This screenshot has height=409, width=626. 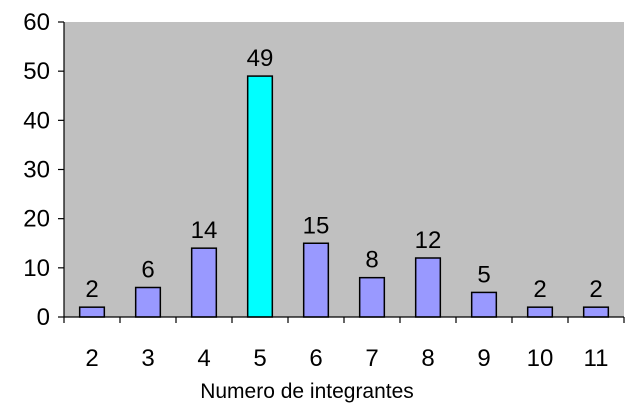 I want to click on x-tick-label-6: 6, so click(x=315, y=358).